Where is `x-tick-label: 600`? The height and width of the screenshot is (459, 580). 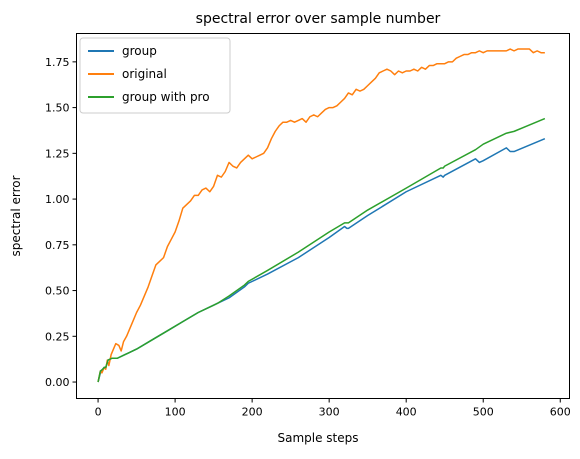
x-tick-label: 600 is located at coordinates (560, 412).